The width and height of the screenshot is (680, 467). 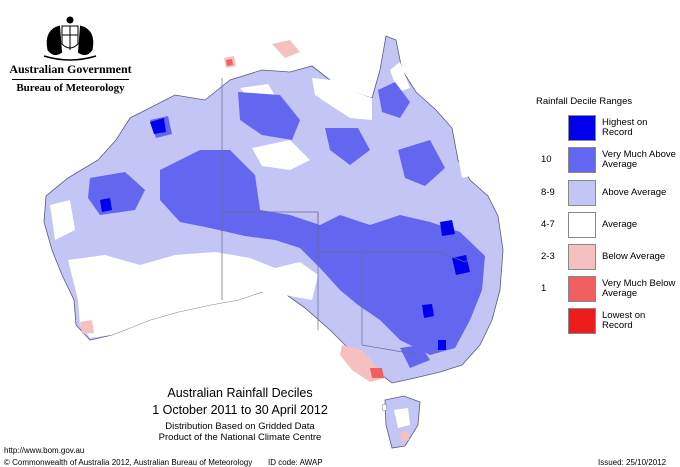 I want to click on legend-row: Lowest on Record, so click(x=606, y=321).